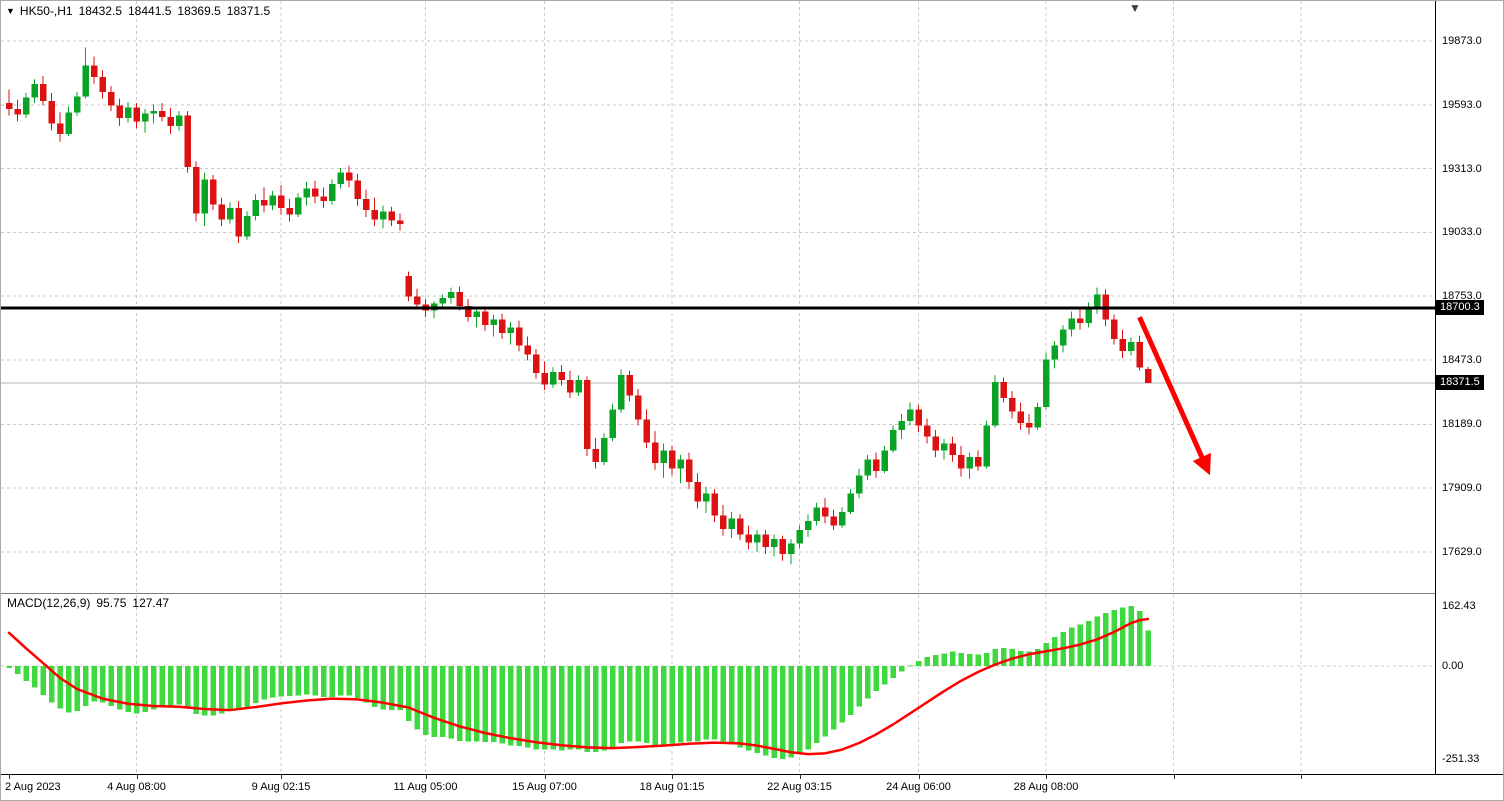 The height and width of the screenshot is (801, 1504). Describe the element at coordinates (46, 11) in the screenshot. I see `symbol-timeframe-label: HK50-,H1` at that location.